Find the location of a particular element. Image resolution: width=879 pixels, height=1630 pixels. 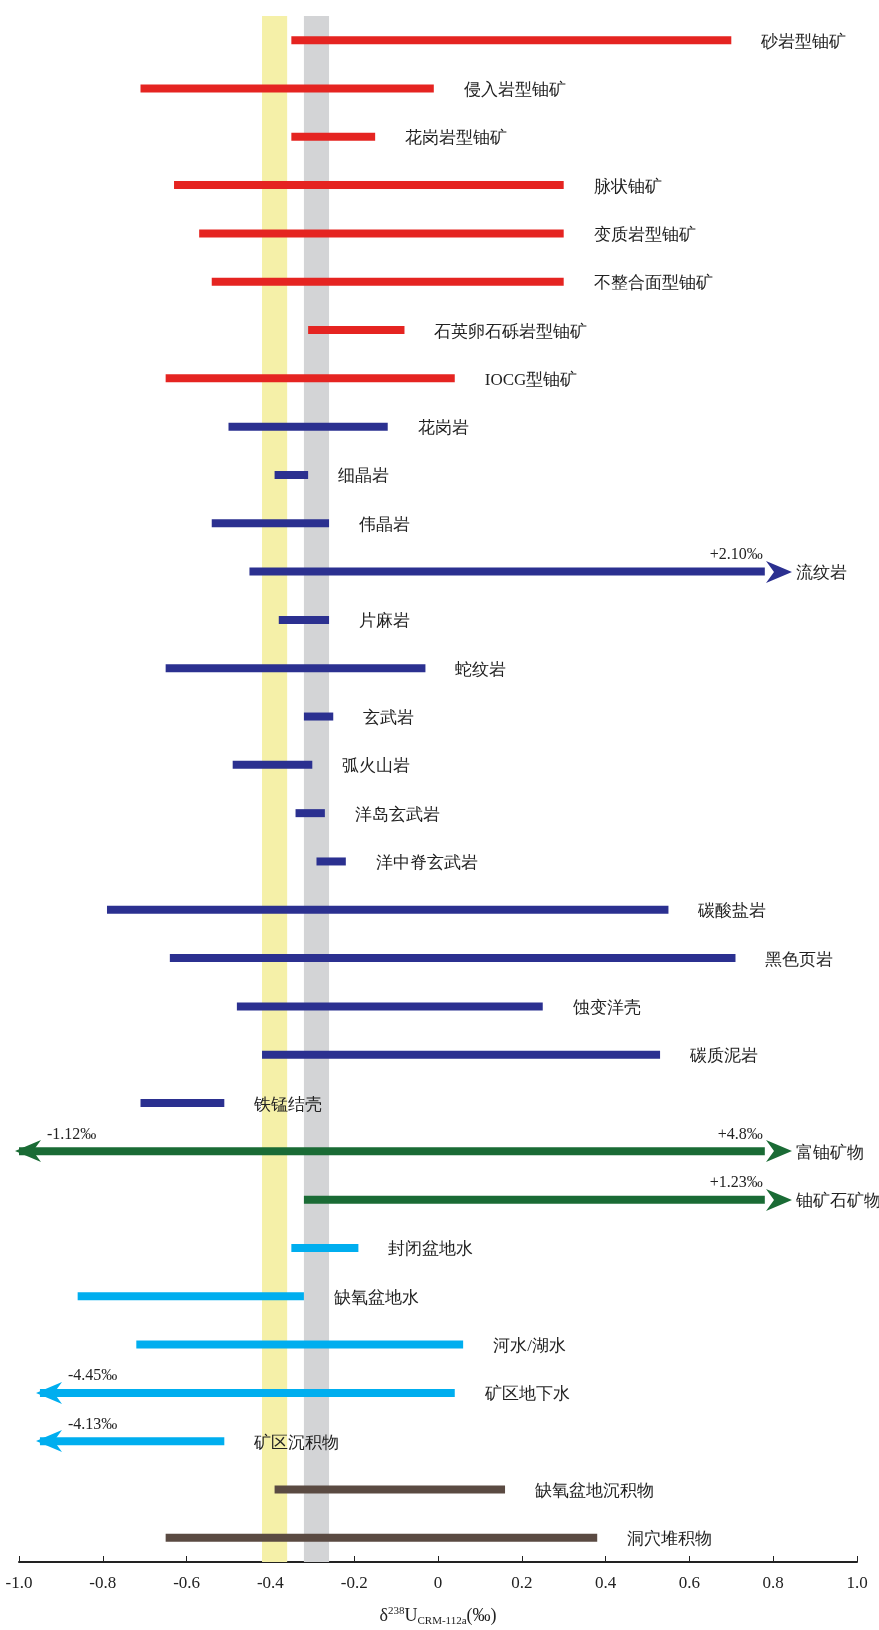

y-tick-label: 铁锰结壳 is located at coordinates (288, 1104).